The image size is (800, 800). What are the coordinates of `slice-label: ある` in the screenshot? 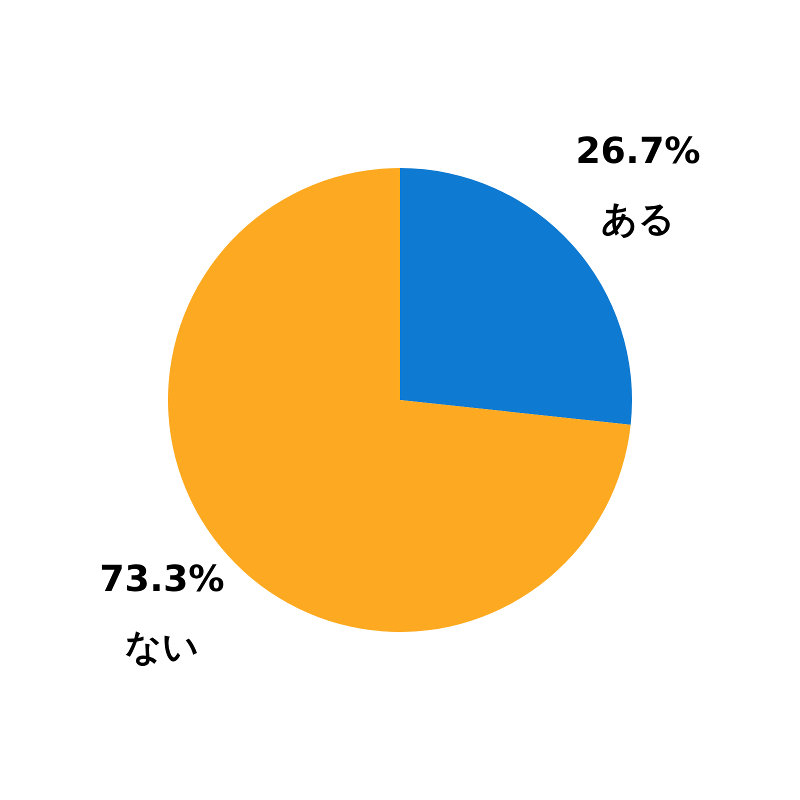 It's located at (638, 219).